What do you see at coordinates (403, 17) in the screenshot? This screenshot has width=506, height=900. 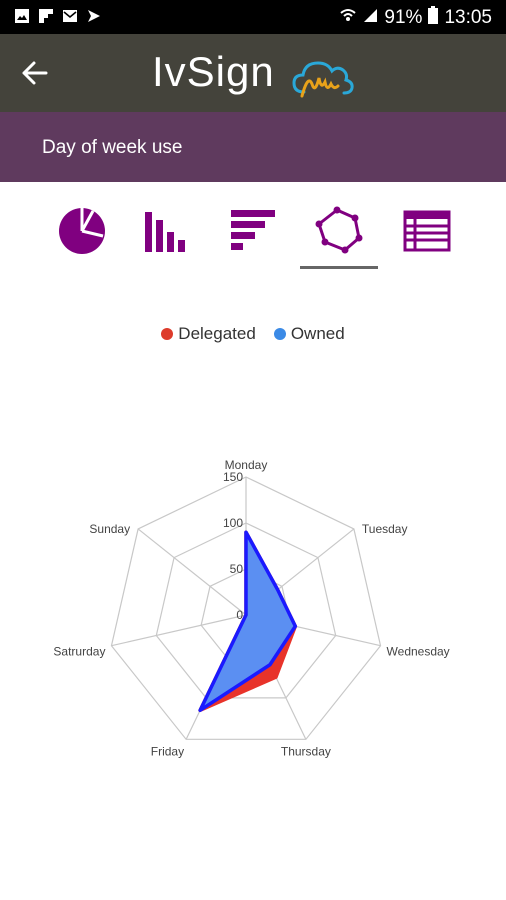 I see `battery-text: 91%` at bounding box center [403, 17].